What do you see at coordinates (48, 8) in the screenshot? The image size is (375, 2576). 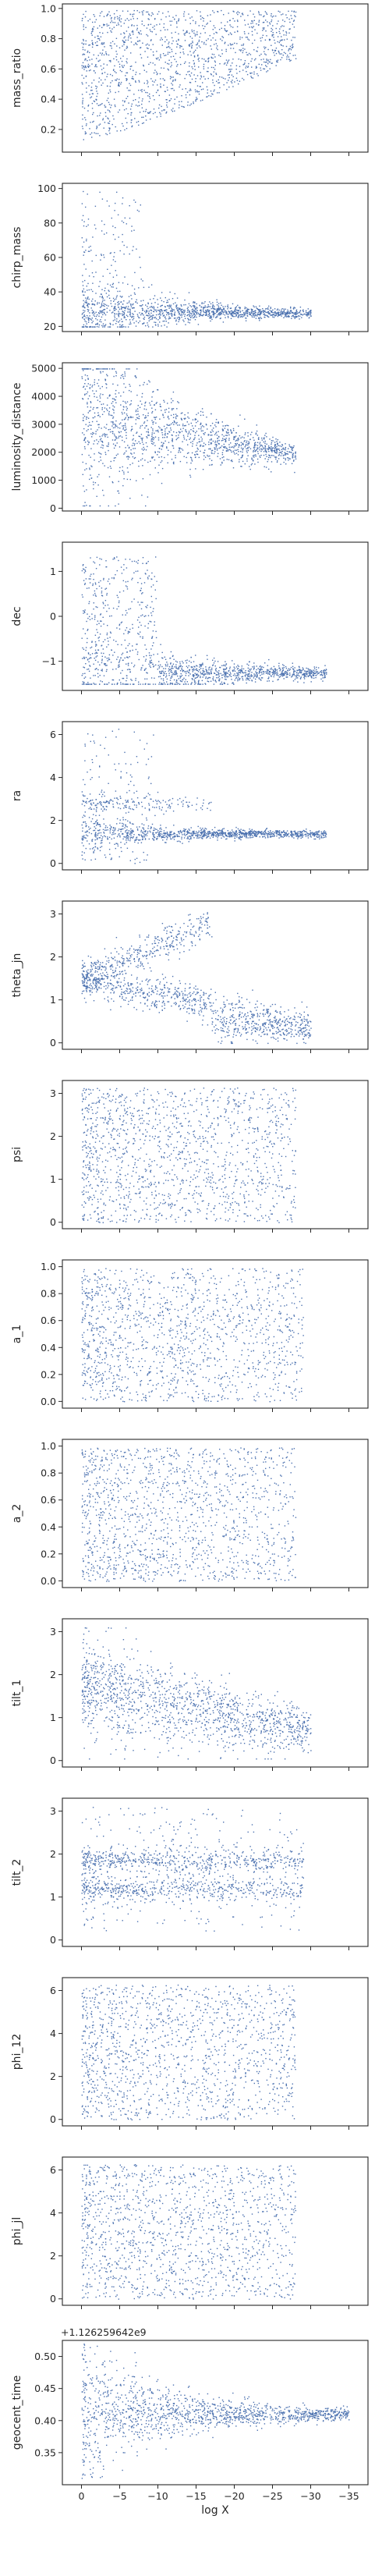 I see `y-tick-label: 1.0` at bounding box center [48, 8].